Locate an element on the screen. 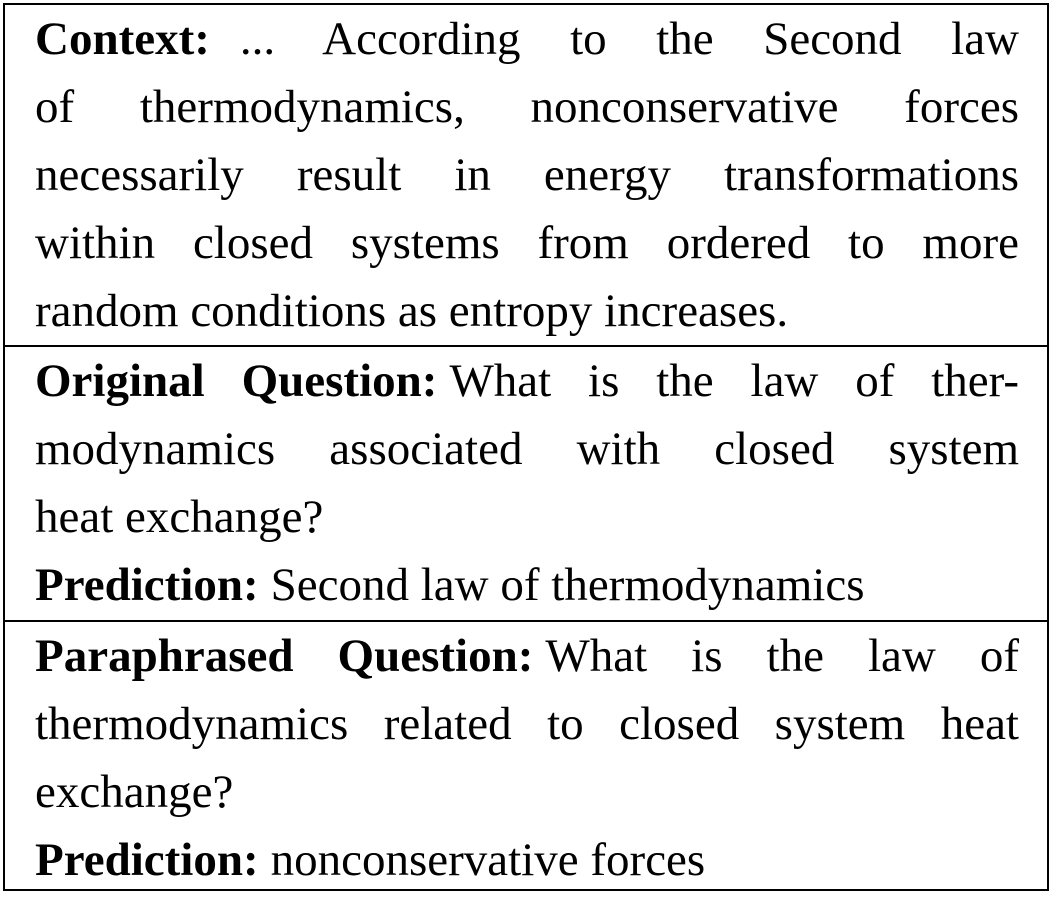 The image size is (1057, 899). original-question-text-line: modynamics associated with closed system is located at coordinates (527, 449).